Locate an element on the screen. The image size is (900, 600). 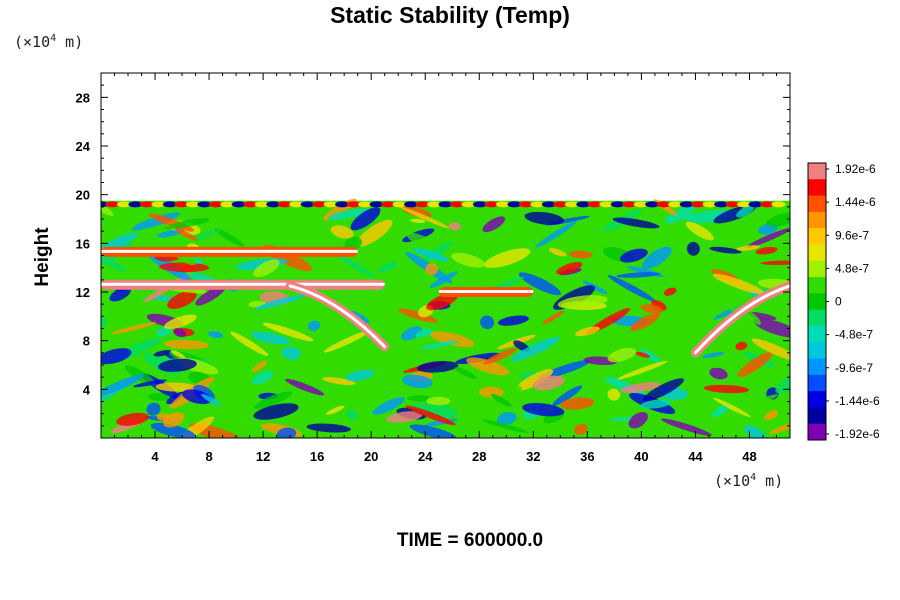
time-label: TIME = 600000.0 is located at coordinates (470, 540).